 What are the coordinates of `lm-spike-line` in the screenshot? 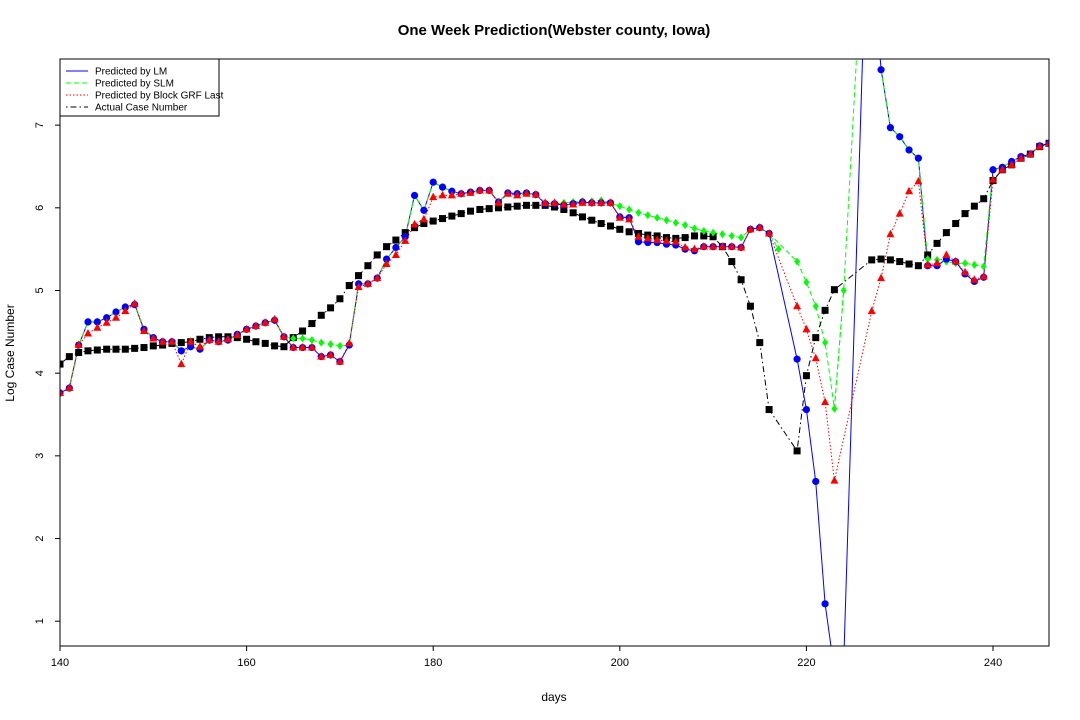 It's located at (853, 352).